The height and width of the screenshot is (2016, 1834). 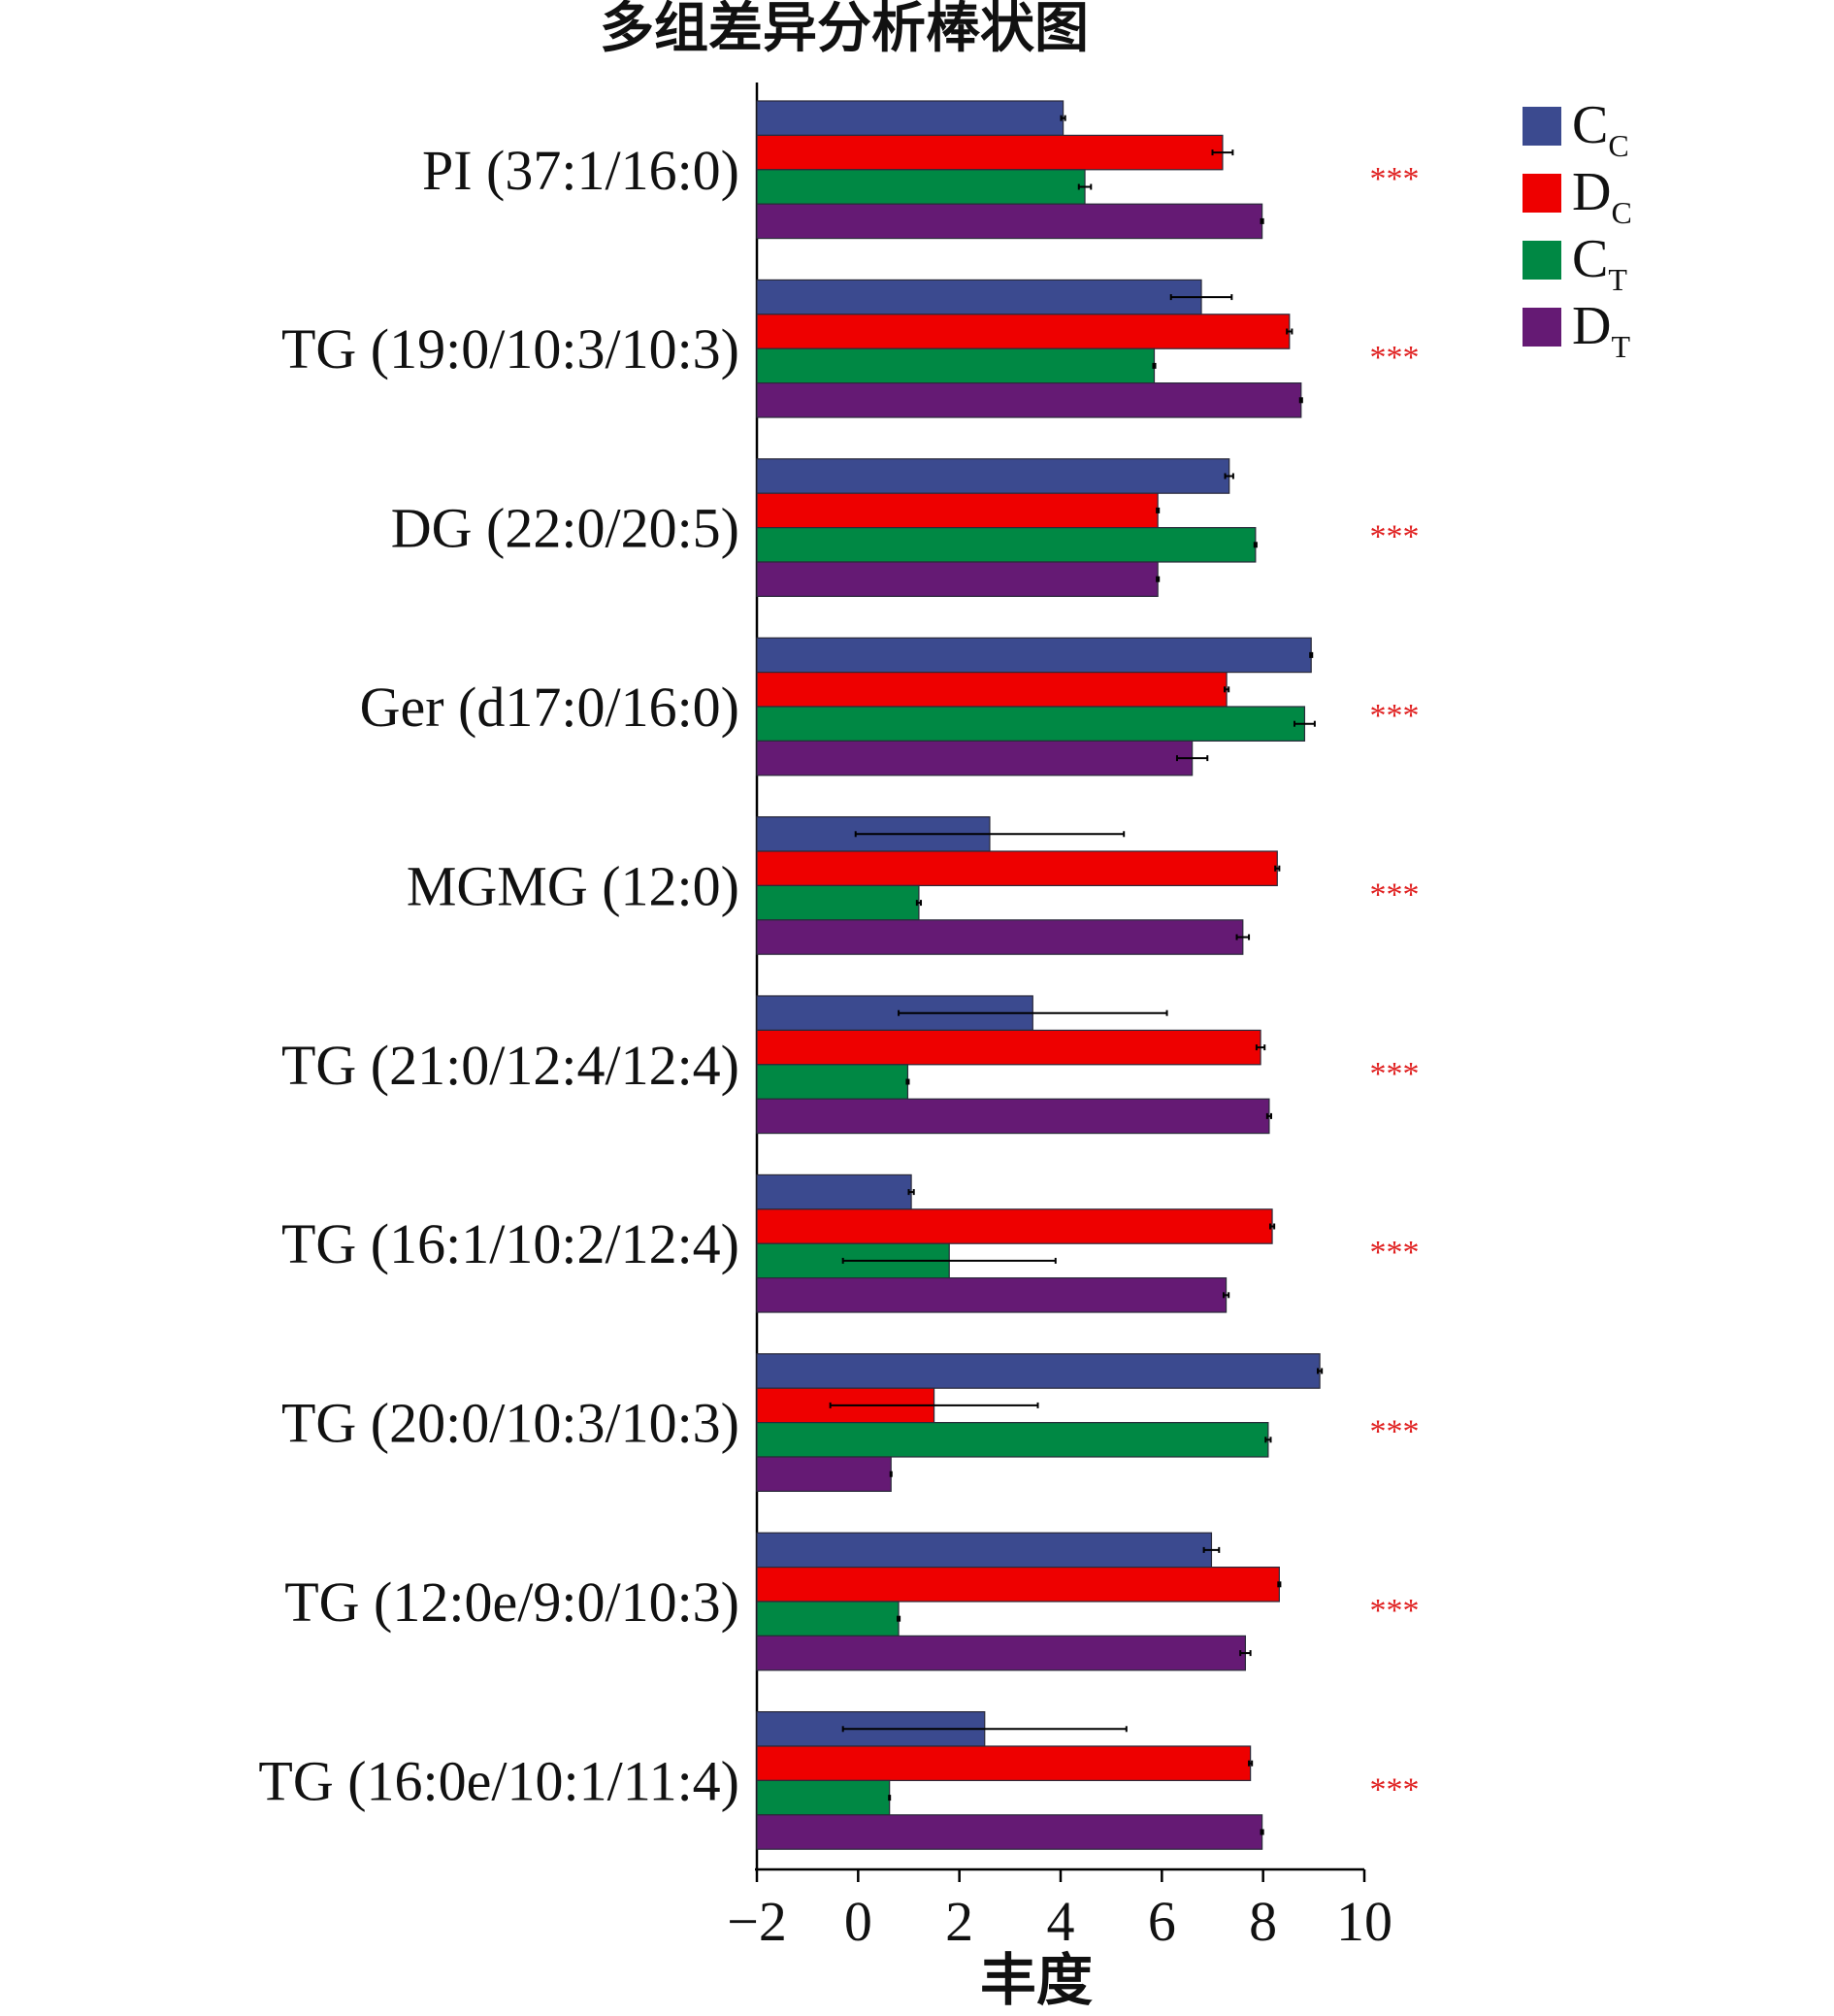 What do you see at coordinates (573, 885) in the screenshot?
I see `category-label: MGMG (12:0)` at bounding box center [573, 885].